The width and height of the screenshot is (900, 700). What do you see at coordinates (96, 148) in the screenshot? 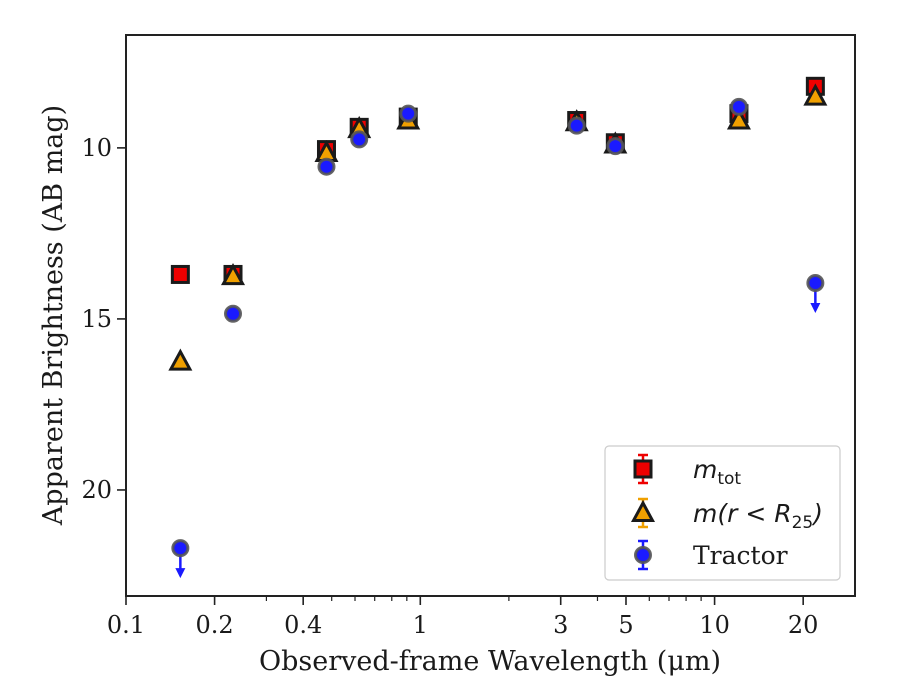
I see `y-tick-label: 10` at bounding box center [96, 148].